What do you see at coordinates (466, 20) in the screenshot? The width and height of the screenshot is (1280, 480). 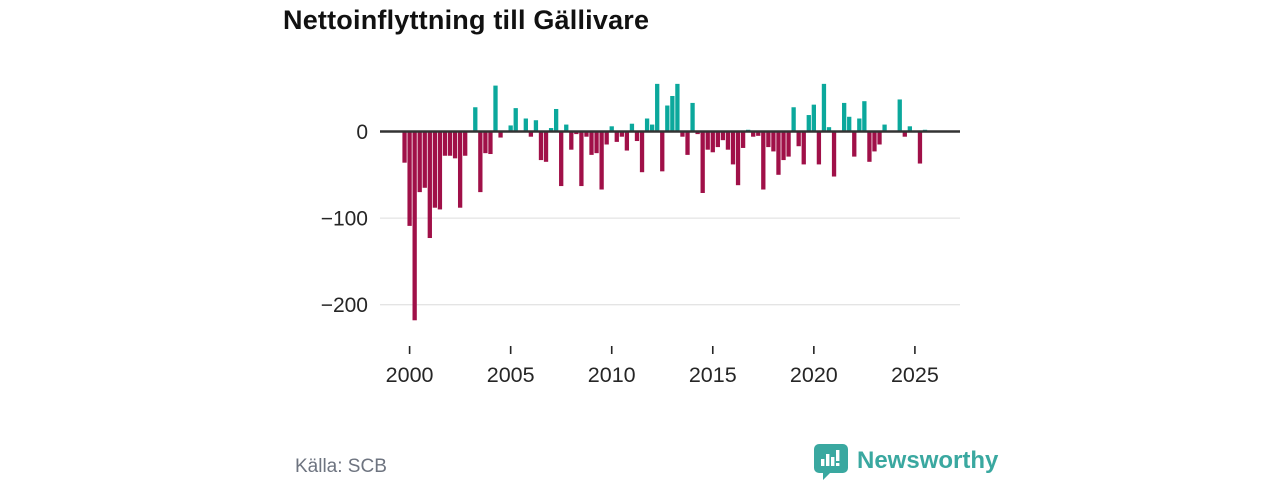 I see `chart-title: Nettoinflyttning till Gällivare` at bounding box center [466, 20].